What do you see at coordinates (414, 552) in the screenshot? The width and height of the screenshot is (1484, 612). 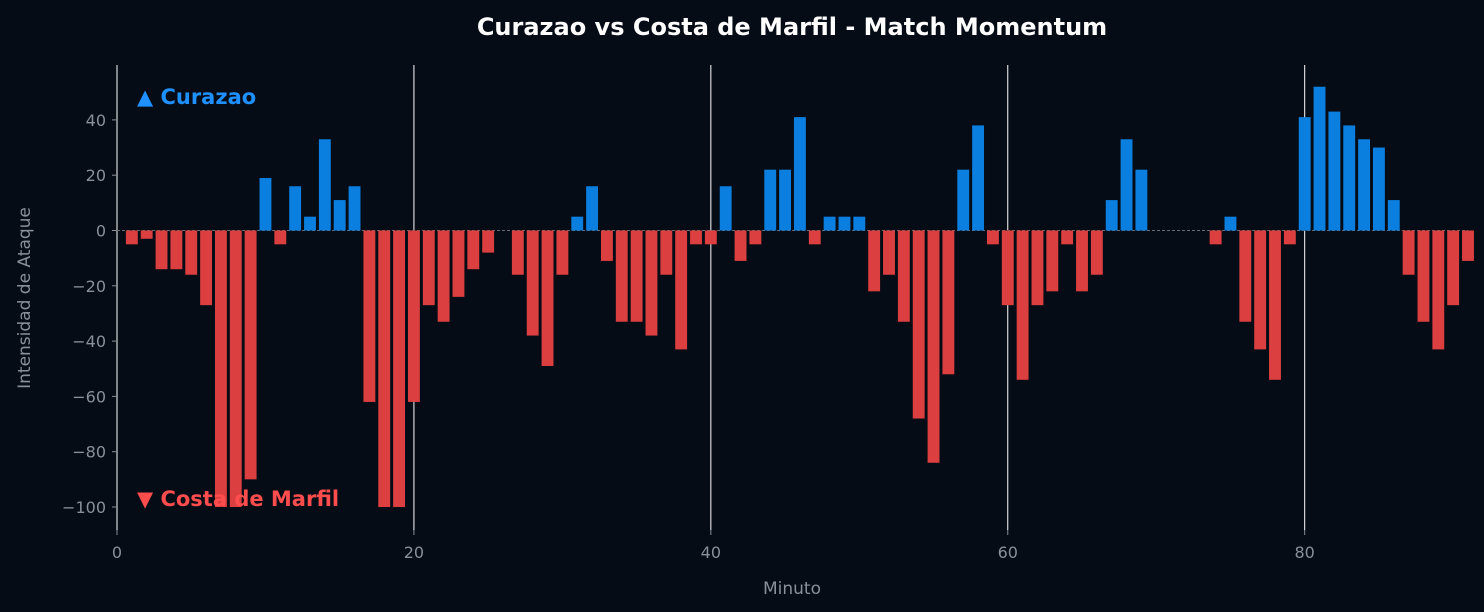 I see `x-tick-label: 20` at bounding box center [414, 552].